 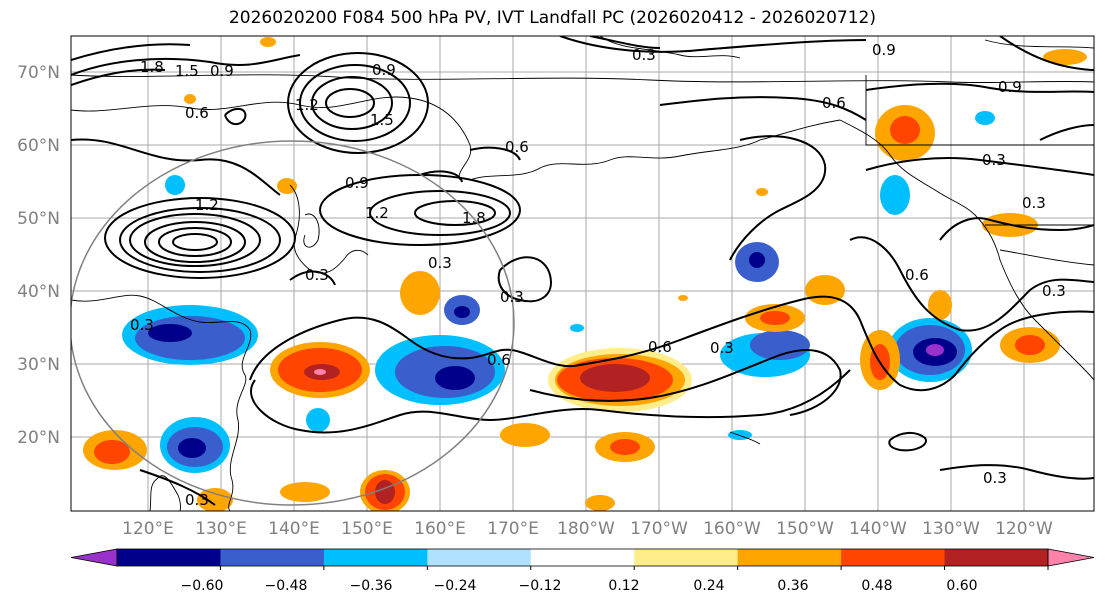 I want to click on lon-label: 130°W, so click(x=951, y=529).